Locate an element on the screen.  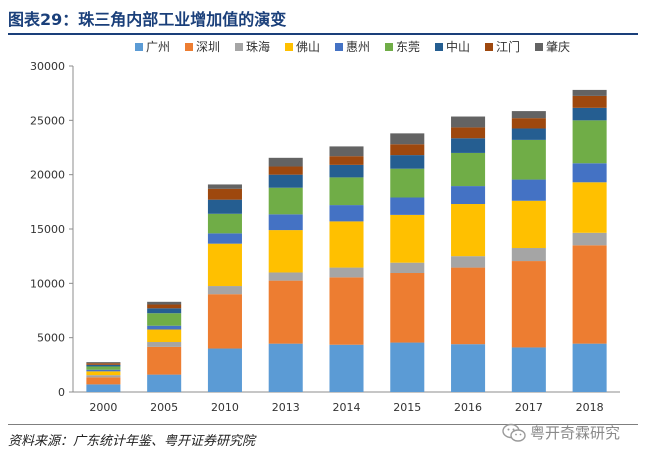
x-tick-label: 2000 is located at coordinates (103, 407).